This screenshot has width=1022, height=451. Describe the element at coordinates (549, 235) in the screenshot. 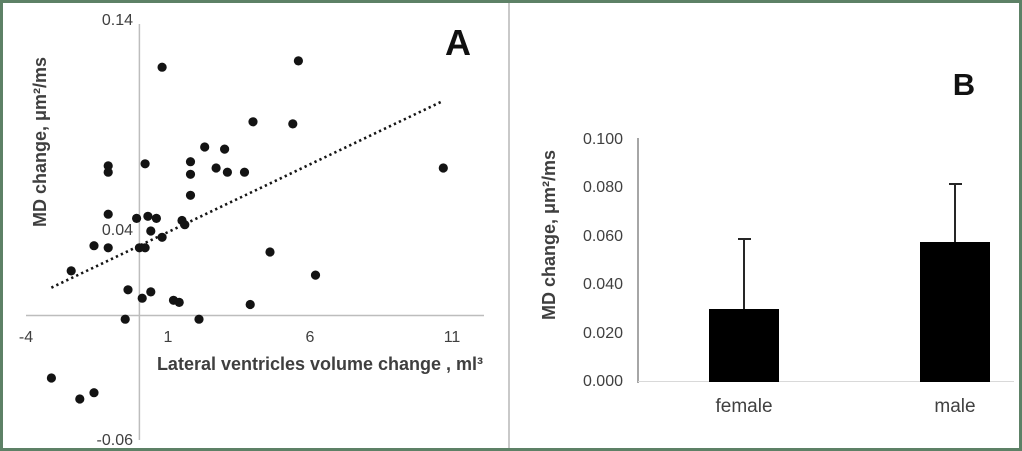

I see `panel-b-y-axis-title: MD change, μm²/ms` at that location.